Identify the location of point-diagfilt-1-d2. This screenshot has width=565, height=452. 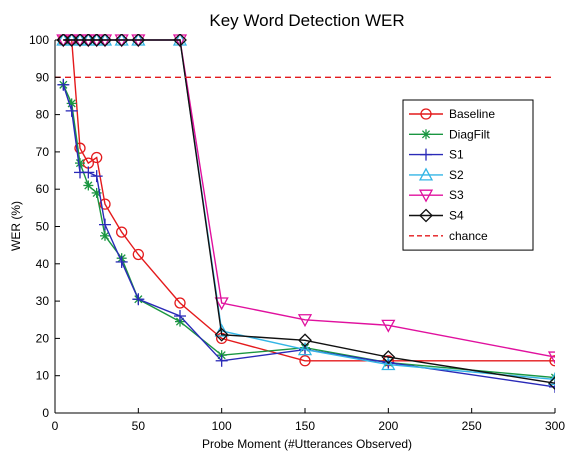
(71, 103).